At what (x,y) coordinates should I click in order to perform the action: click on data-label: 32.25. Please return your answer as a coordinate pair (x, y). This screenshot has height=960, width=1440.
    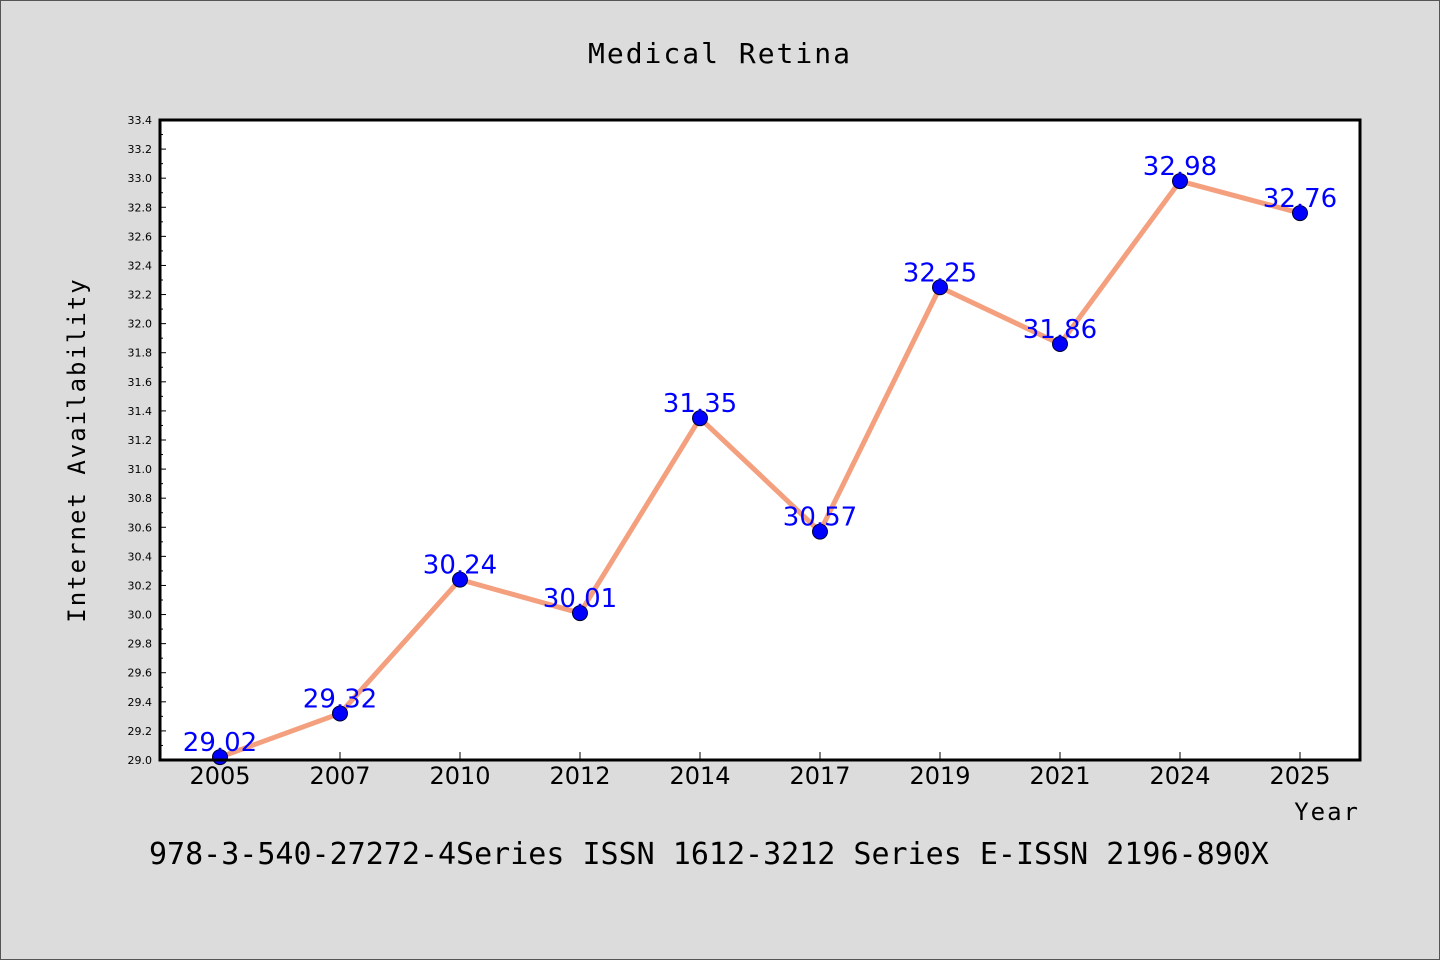
    Looking at the image, I should click on (940, 273).